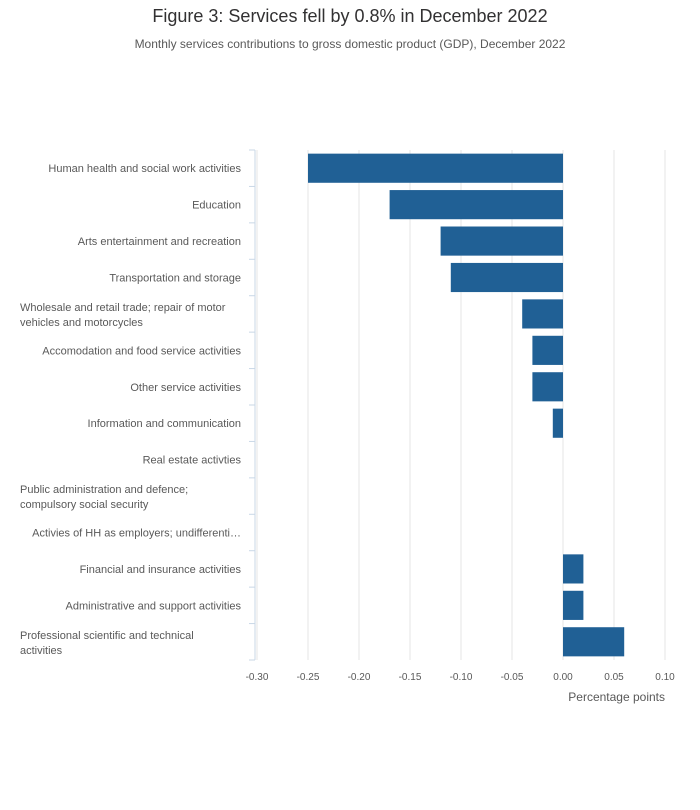  What do you see at coordinates (185, 388) in the screenshot?
I see `category-label: Other service activities` at bounding box center [185, 388].